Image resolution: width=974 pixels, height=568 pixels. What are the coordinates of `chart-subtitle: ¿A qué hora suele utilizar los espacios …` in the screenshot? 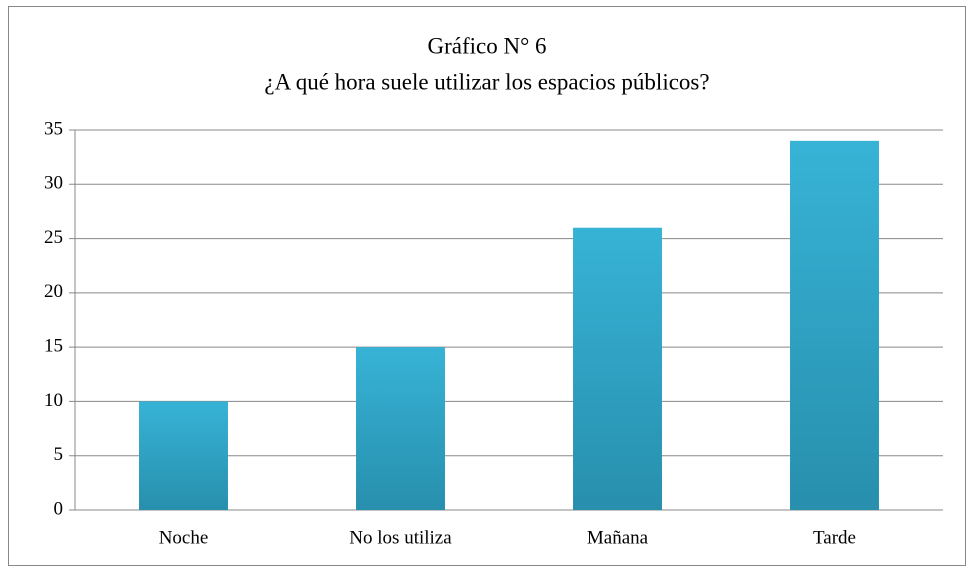 It's located at (486, 81).